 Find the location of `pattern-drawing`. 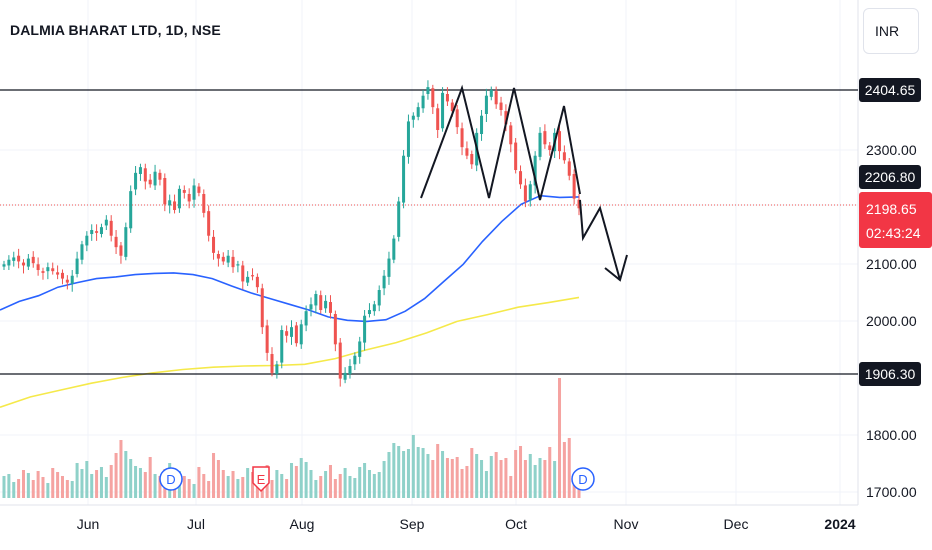

pattern-drawing is located at coordinates (524, 183).